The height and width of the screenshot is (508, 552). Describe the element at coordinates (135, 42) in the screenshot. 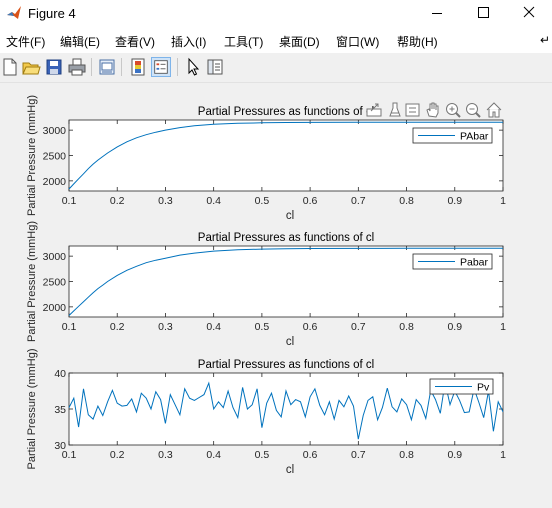

I see `menu-view: 查看(V)` at that location.